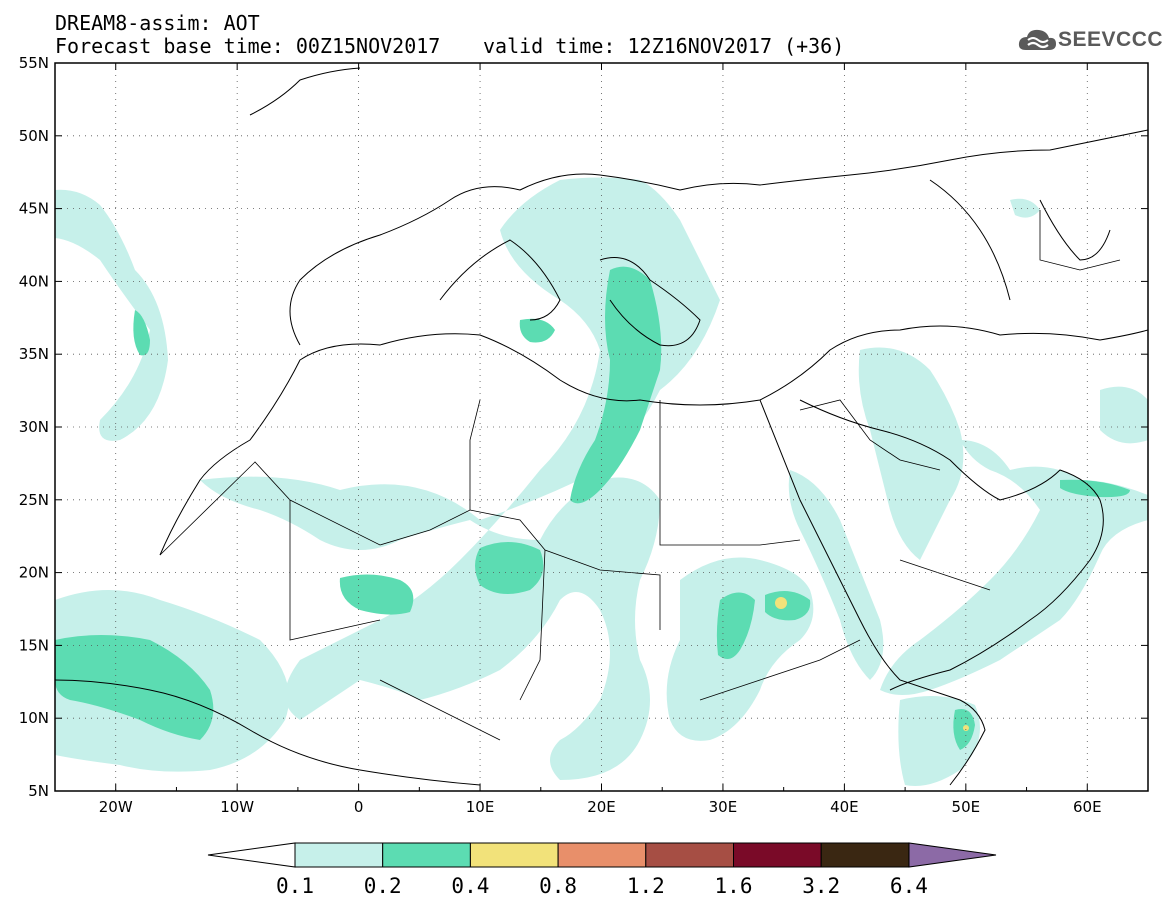 The image size is (1165, 905). Describe the element at coordinates (34, 209) in the screenshot. I see `lat-label: 45N` at that location.